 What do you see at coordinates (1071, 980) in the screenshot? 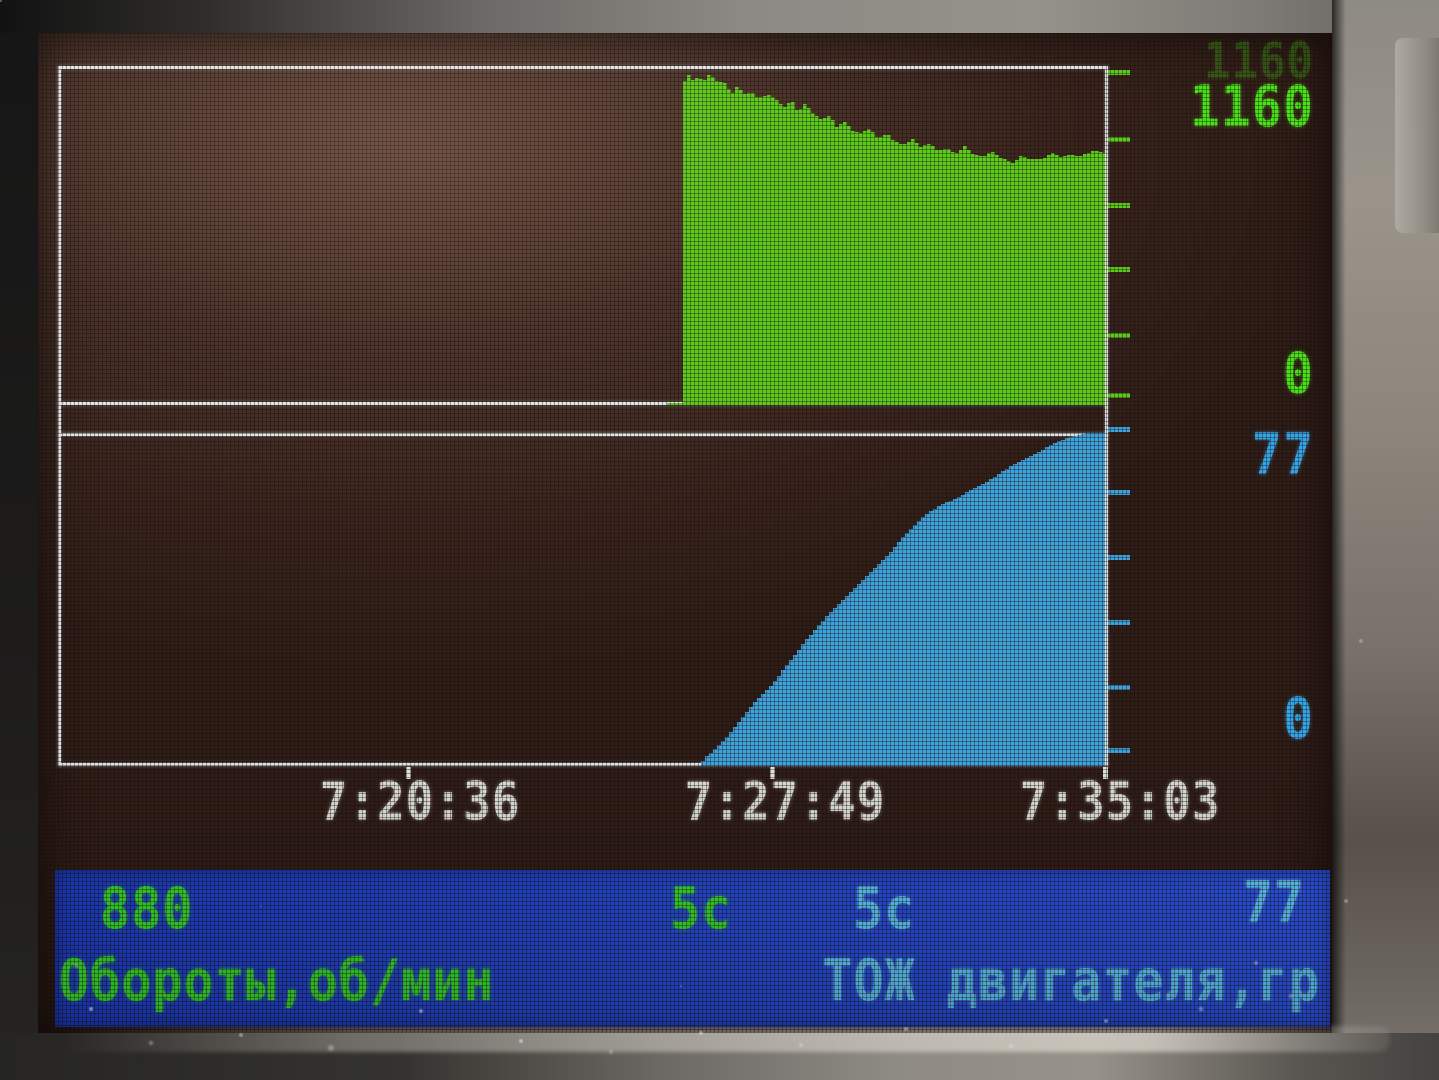
I see `temp-series-title: ТОЖ двигателя,гр` at bounding box center [1071, 980].